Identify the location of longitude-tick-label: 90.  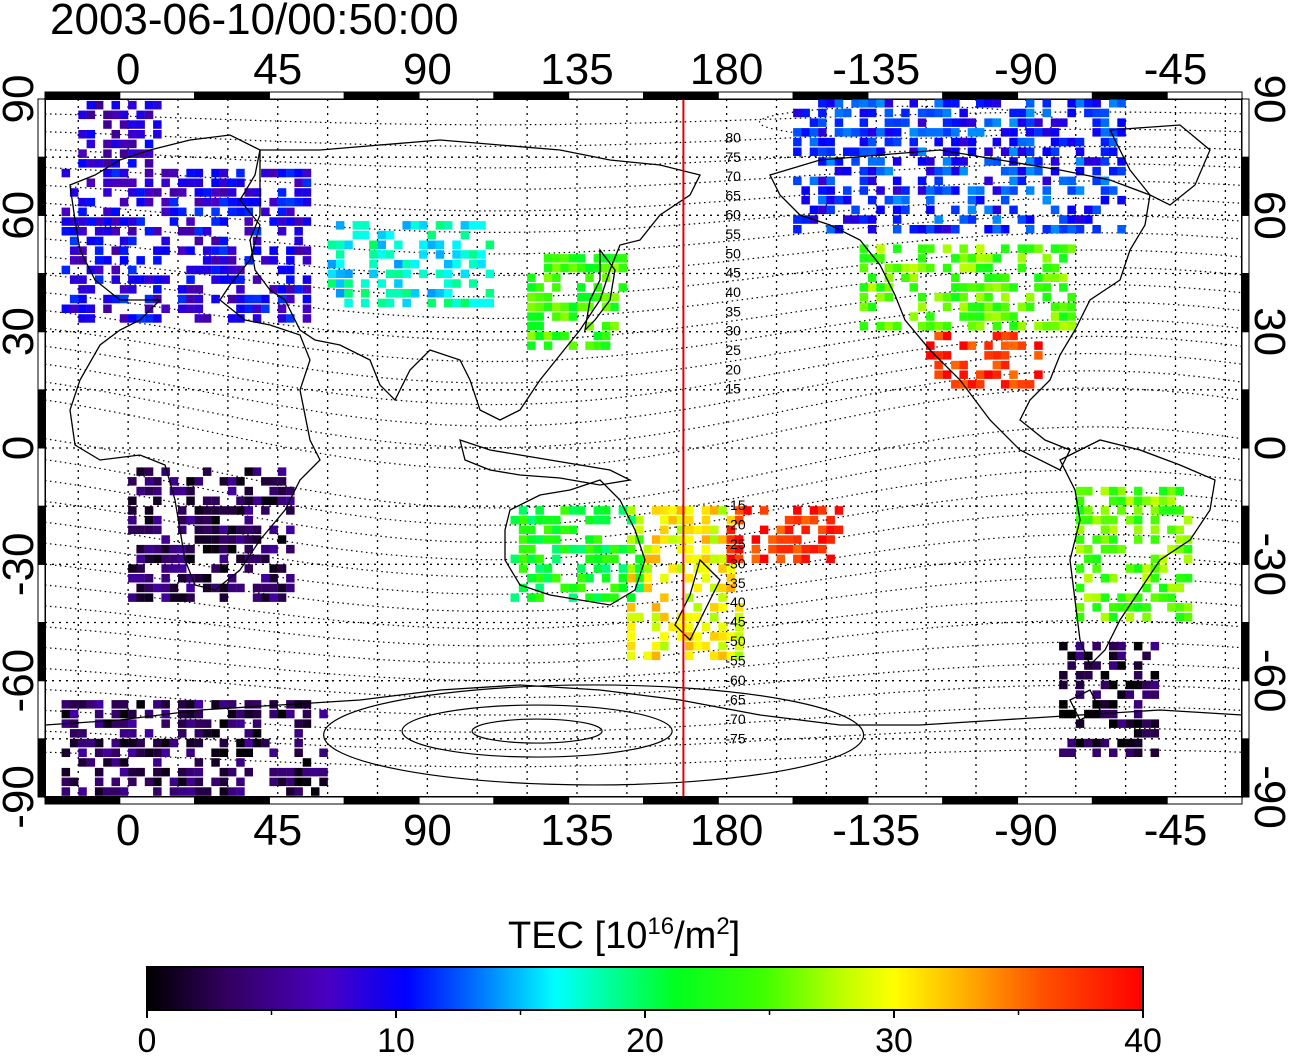
(427, 69).